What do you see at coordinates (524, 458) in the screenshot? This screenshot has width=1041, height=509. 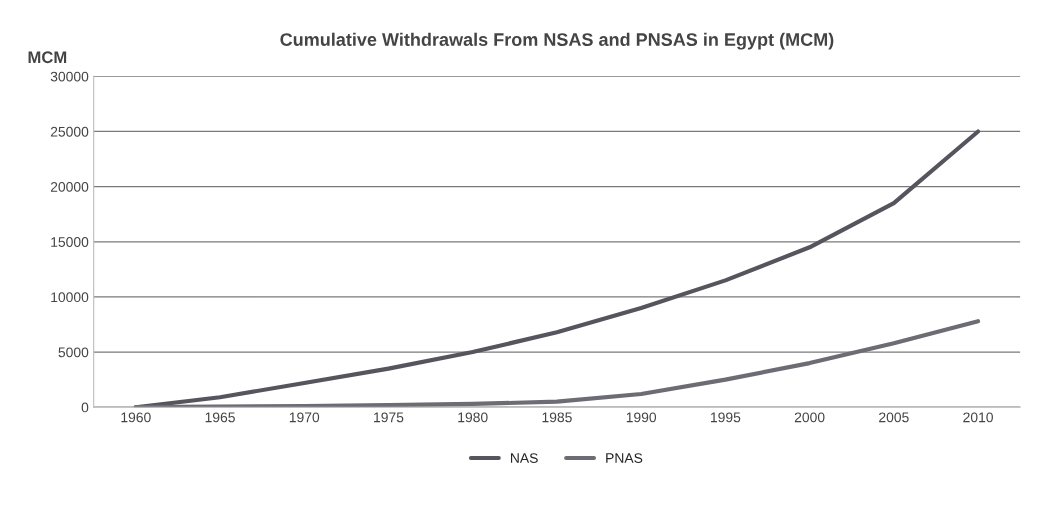 I see `legend-label: NAS` at bounding box center [524, 458].